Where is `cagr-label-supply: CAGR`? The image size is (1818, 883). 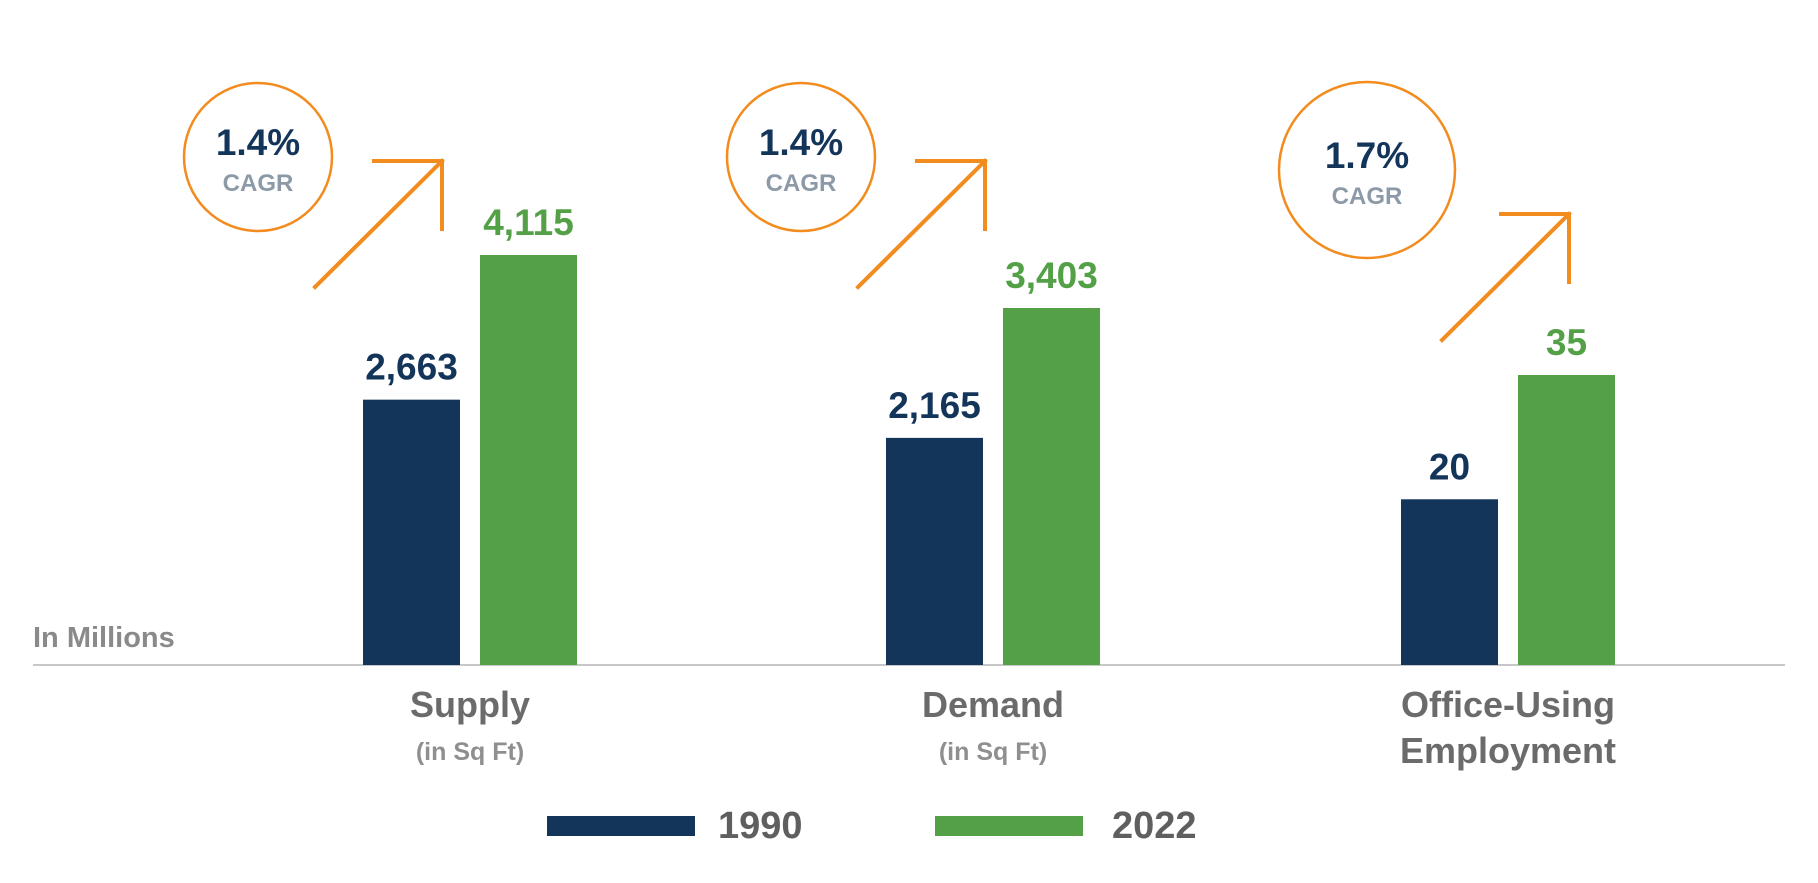
cagr-label-supply: CAGR is located at coordinates (258, 183).